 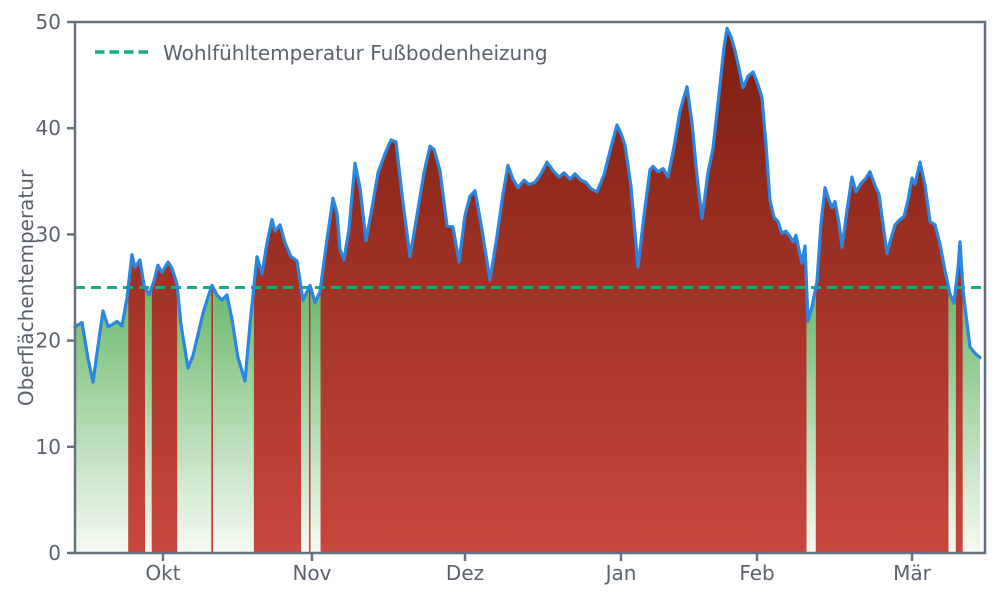 I want to click on x-axis-tick-label-feb: Feb, so click(x=756, y=573).